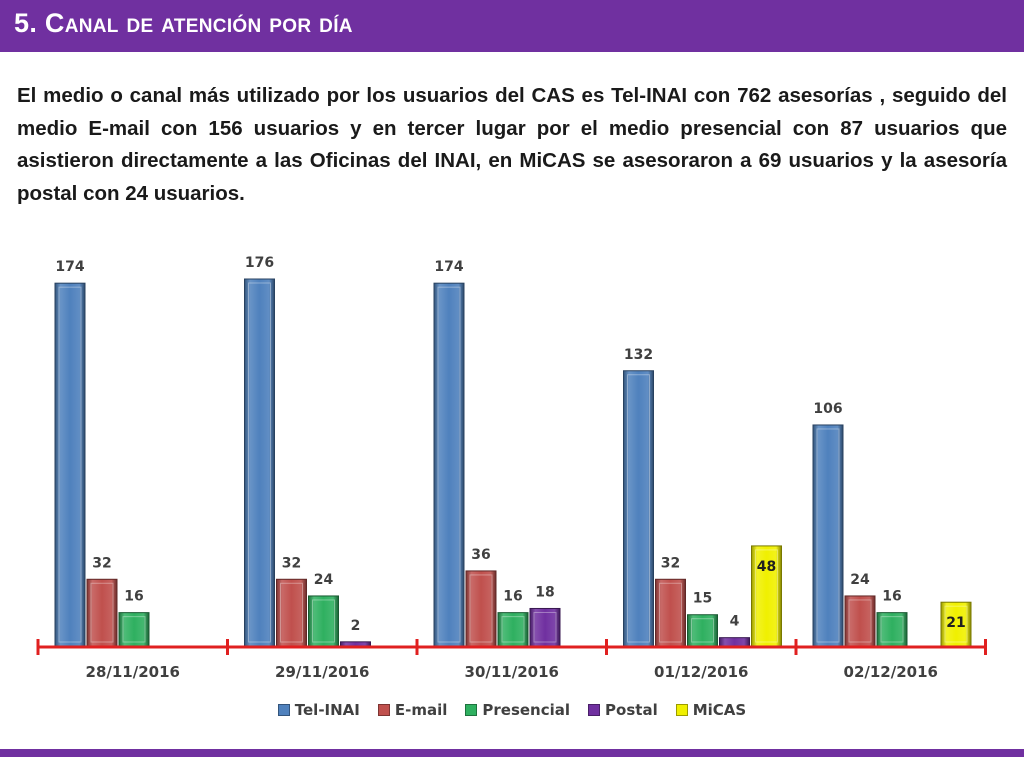  I want to click on data-label: 15, so click(702, 599).